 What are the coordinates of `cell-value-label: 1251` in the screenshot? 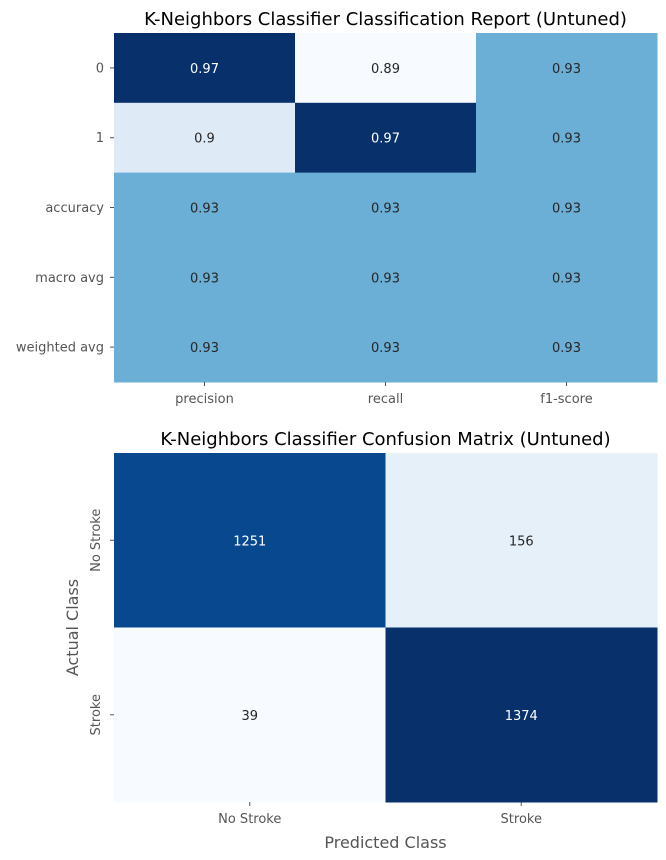 It's located at (249, 541).